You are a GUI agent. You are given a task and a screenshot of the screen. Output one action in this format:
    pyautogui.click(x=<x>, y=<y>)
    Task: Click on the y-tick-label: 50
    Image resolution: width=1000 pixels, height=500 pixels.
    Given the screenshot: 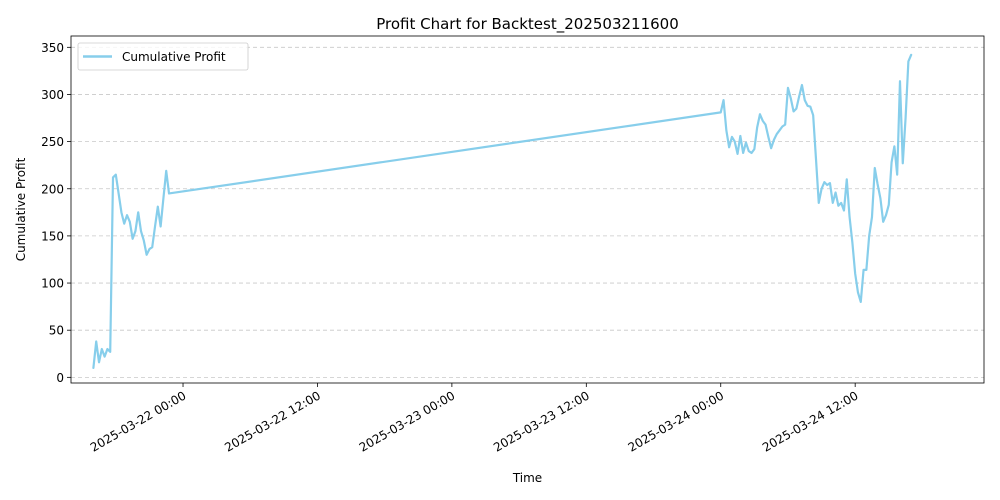 What is the action you would take?
    pyautogui.click(x=56, y=331)
    